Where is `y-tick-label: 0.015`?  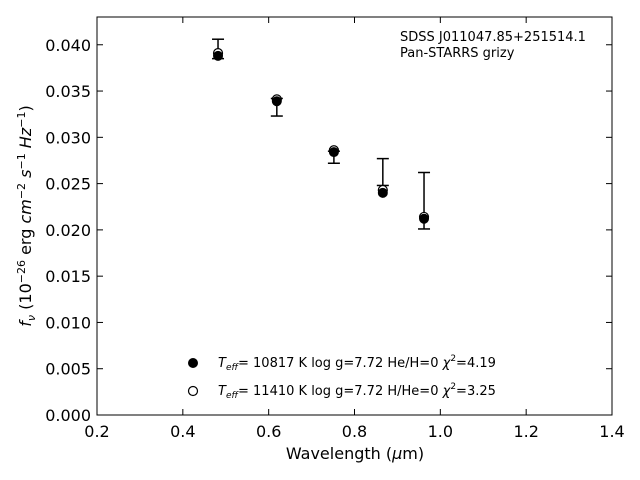
y-tick-label: 0.015 is located at coordinates (68, 276).